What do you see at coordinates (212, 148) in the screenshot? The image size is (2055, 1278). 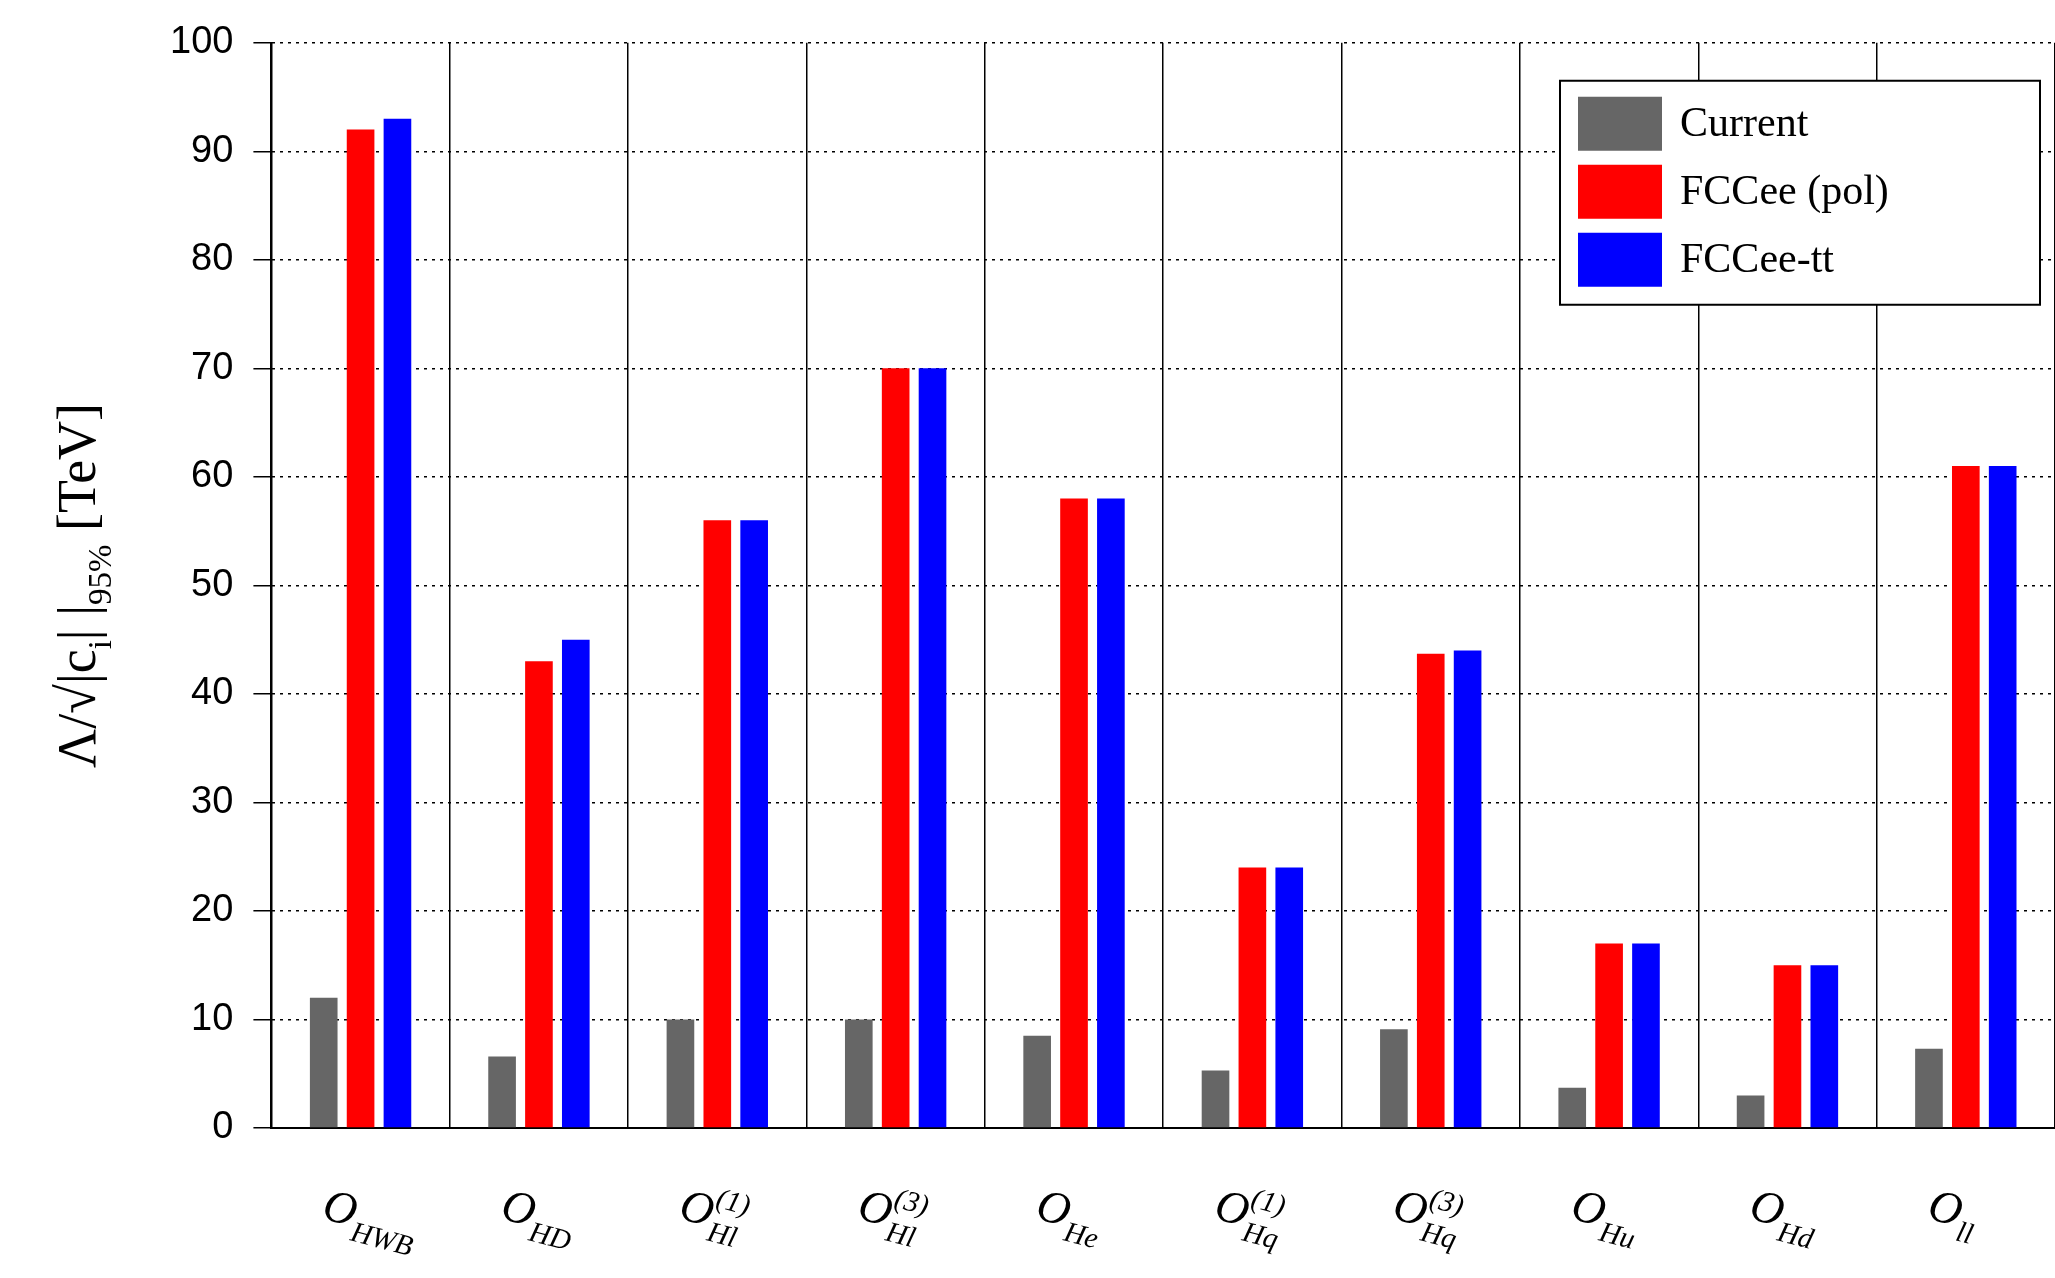 I see `y-tick-label: 90` at bounding box center [212, 148].